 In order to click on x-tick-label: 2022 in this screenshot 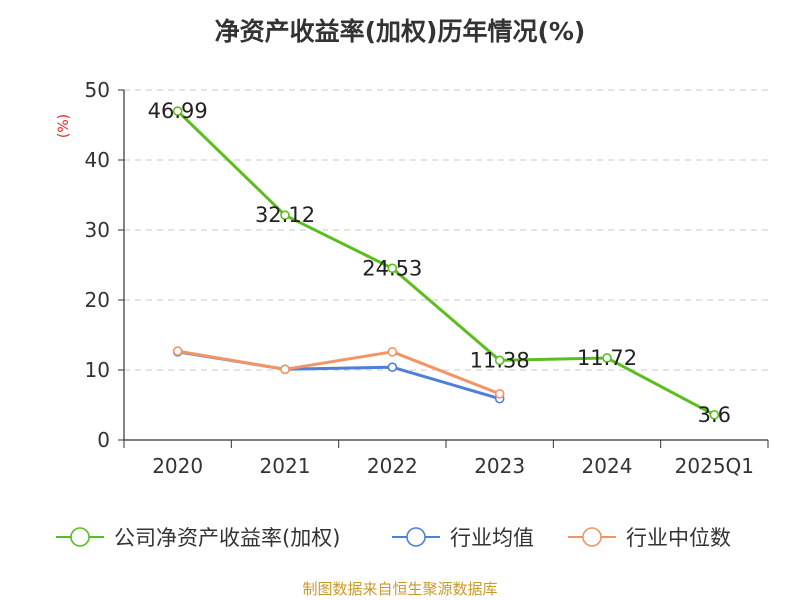, I will do `click(392, 466)`.